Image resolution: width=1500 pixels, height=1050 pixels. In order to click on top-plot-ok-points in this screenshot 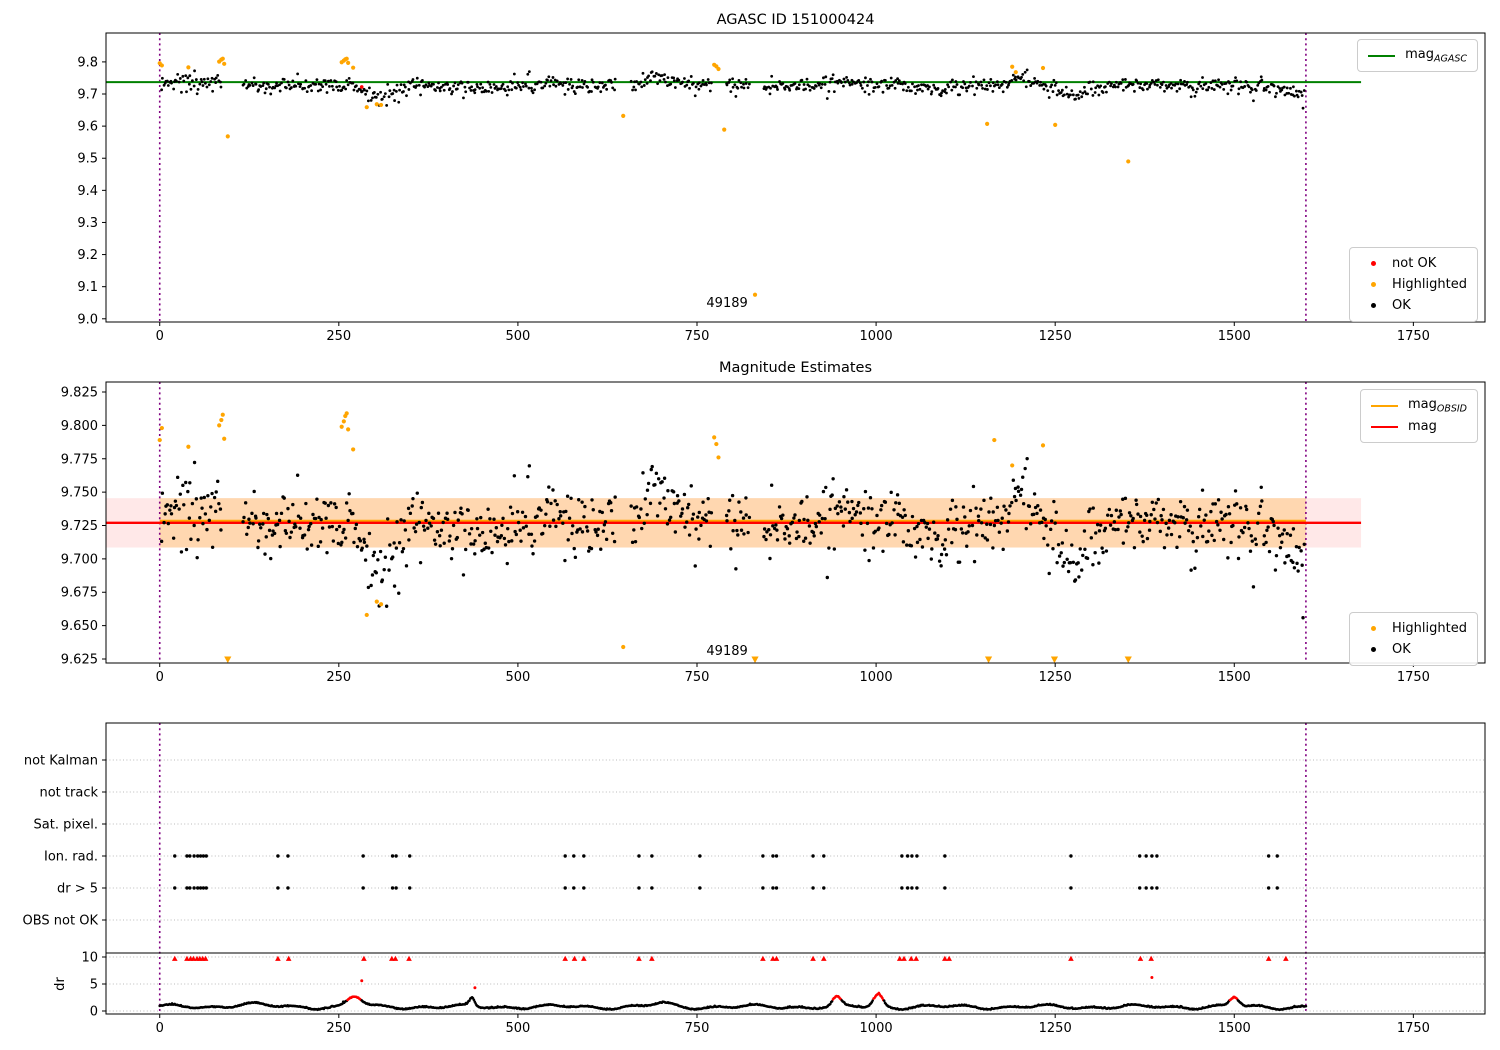, I will do `click(733, 89)`.